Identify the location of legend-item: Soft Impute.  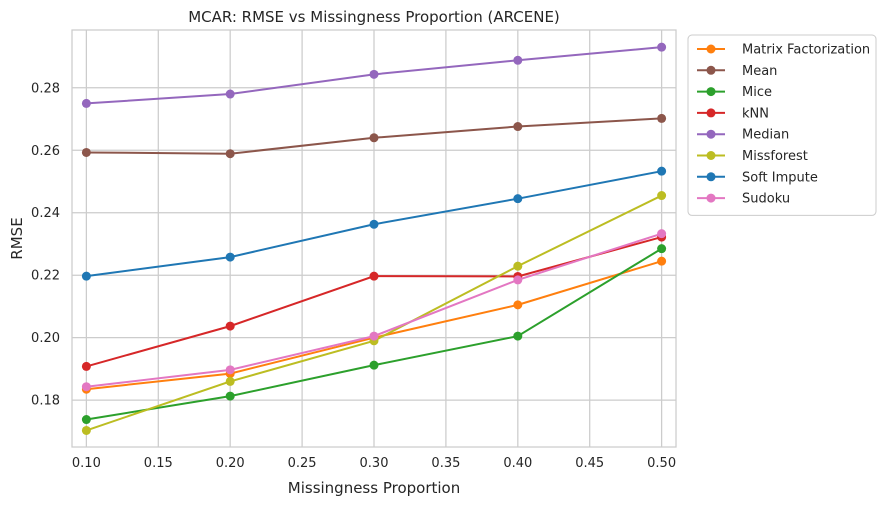
(757, 177).